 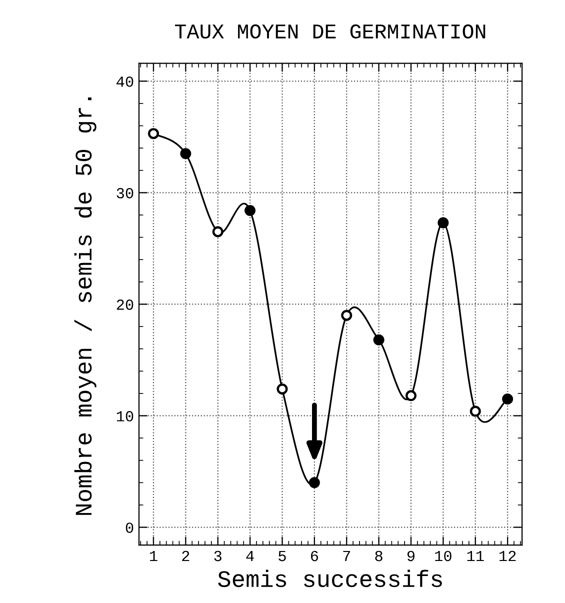 I want to click on x-tick-label: 11, so click(x=475, y=556).